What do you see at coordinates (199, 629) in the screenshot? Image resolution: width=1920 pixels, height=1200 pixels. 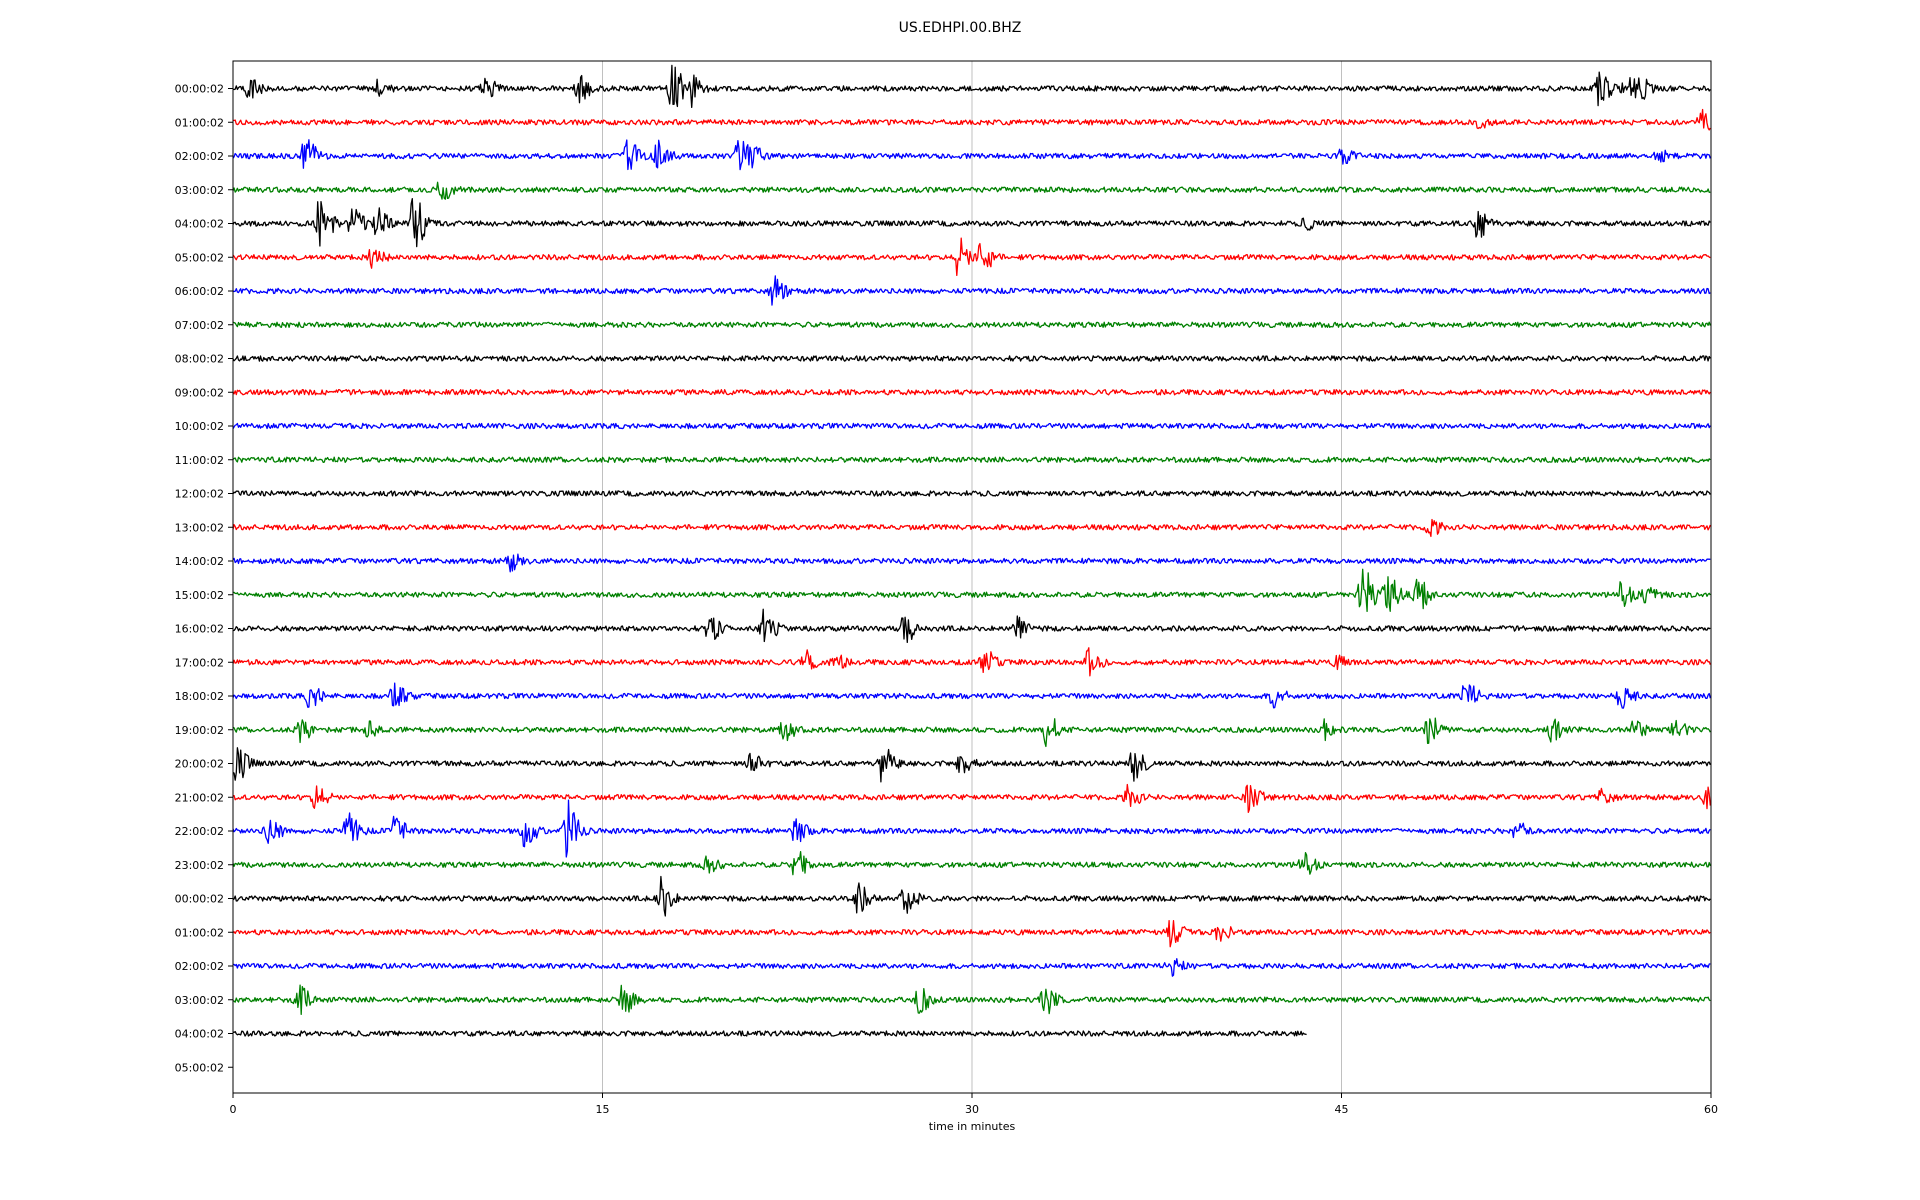 I see `y-tick-label: 16:00:02` at bounding box center [199, 629].